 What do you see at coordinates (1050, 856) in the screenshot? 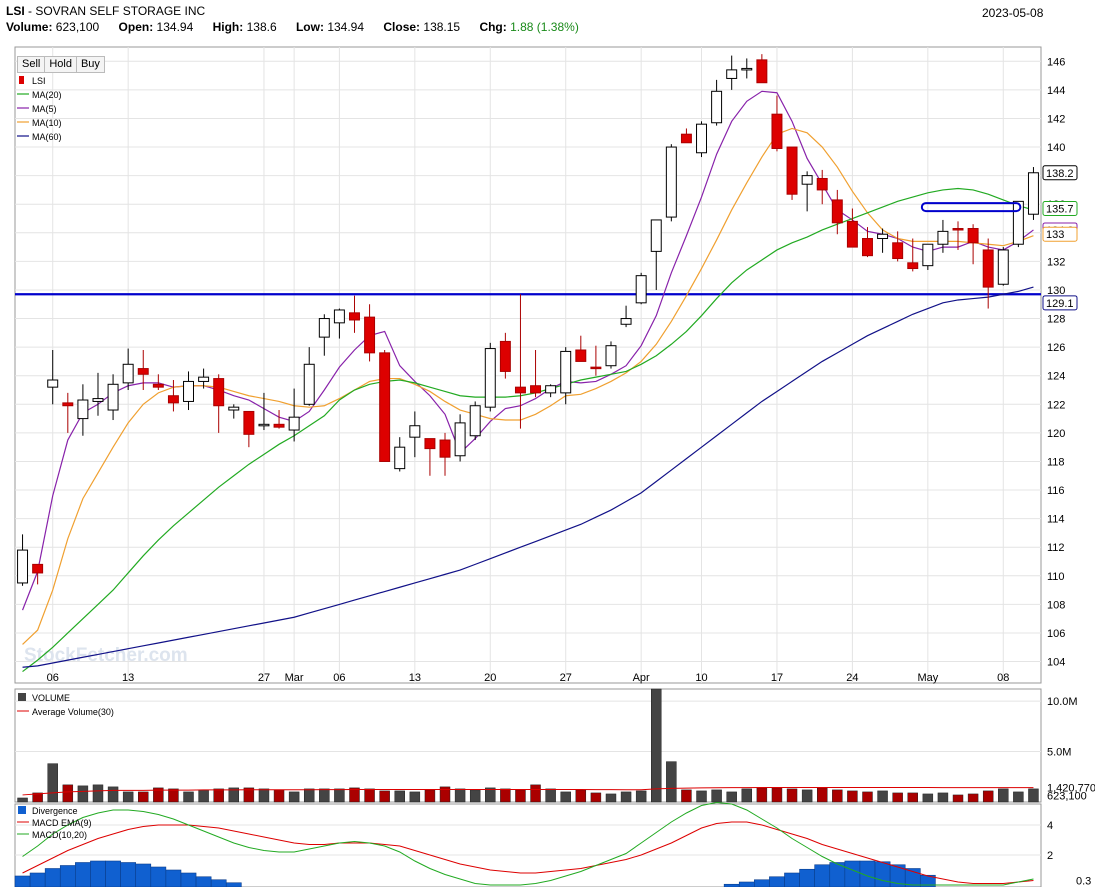
I see `macd-tick-label: 2` at bounding box center [1050, 856].